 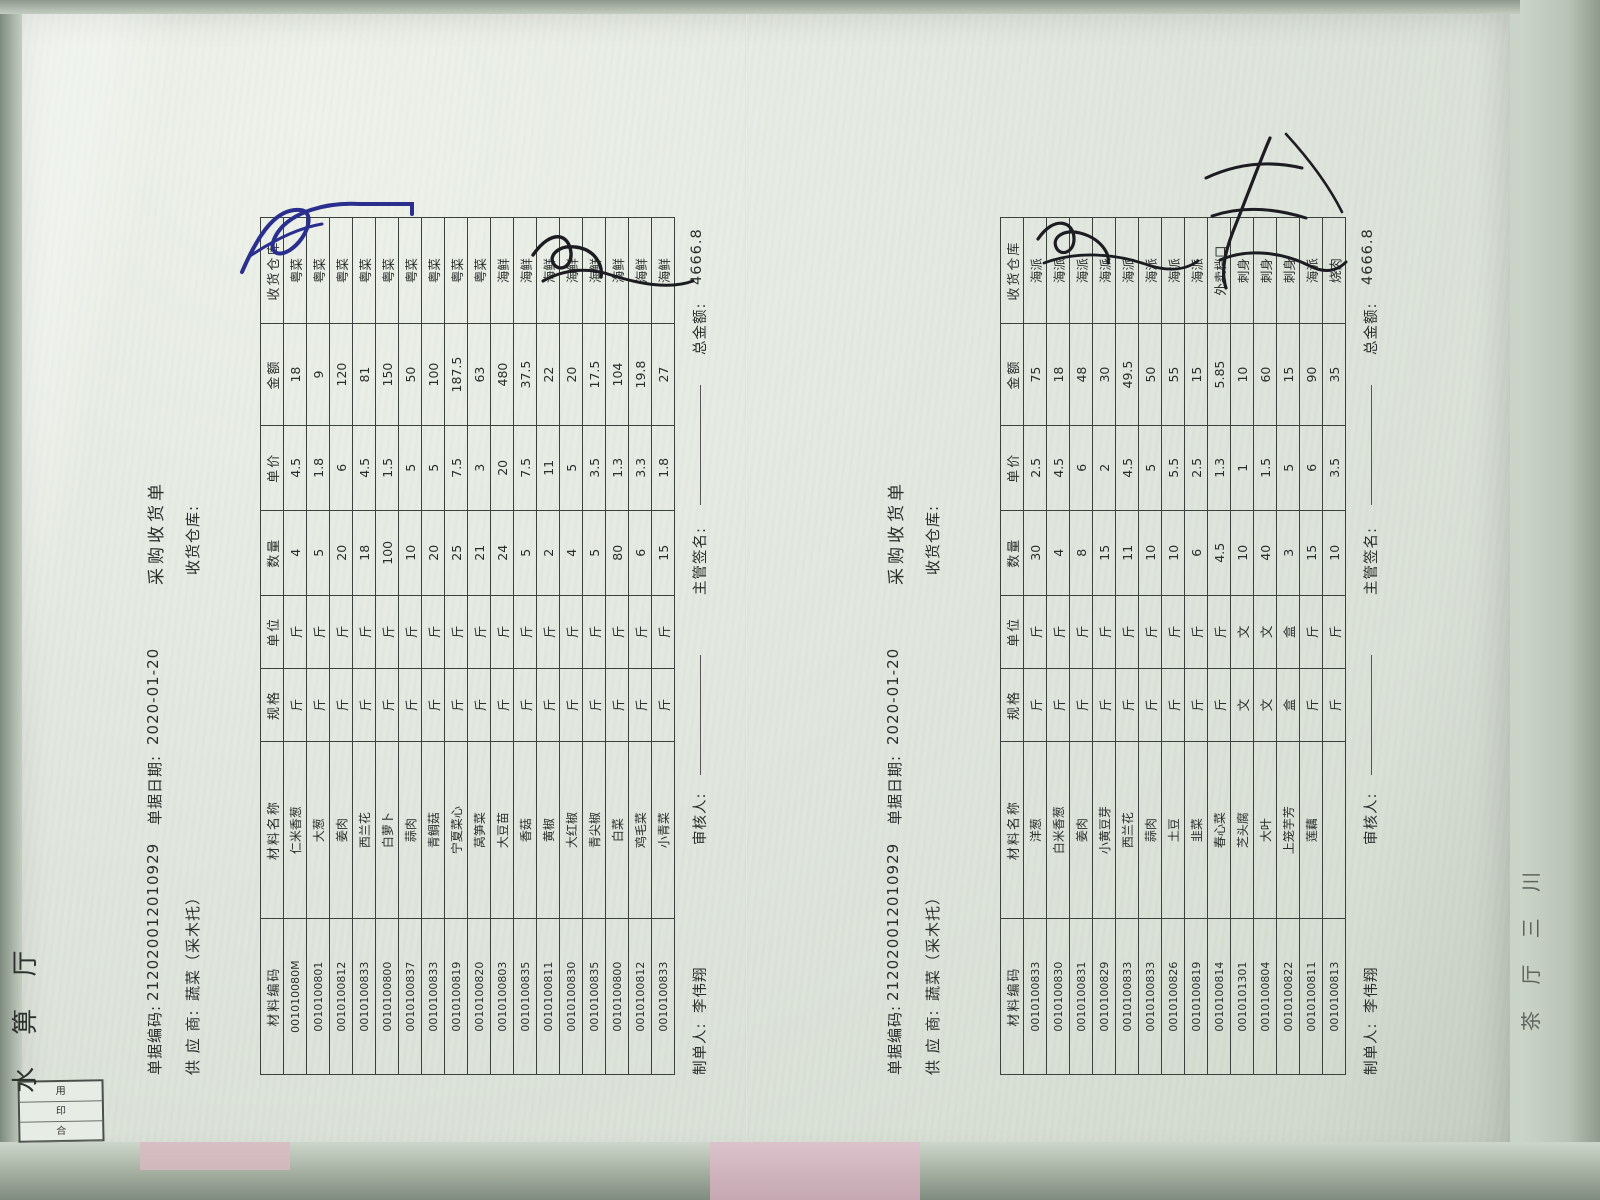 I want to click on table-header-row-right: 材料编码 材料名称 规格 单位 数量 单价 金额 收货仓库, so click(x=1012, y=646).